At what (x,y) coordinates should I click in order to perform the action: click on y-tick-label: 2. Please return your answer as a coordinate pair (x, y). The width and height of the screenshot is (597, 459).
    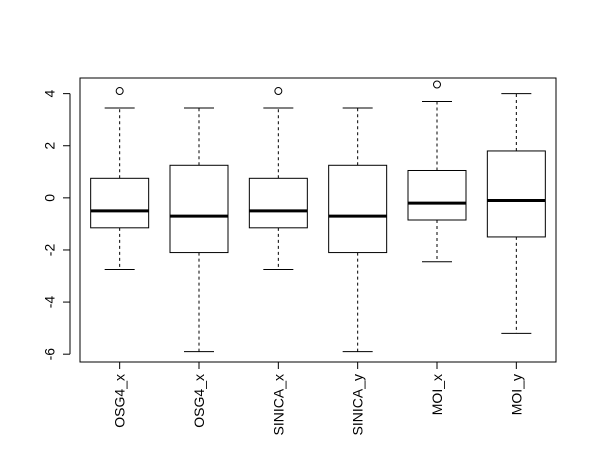
    Looking at the image, I should click on (50, 146).